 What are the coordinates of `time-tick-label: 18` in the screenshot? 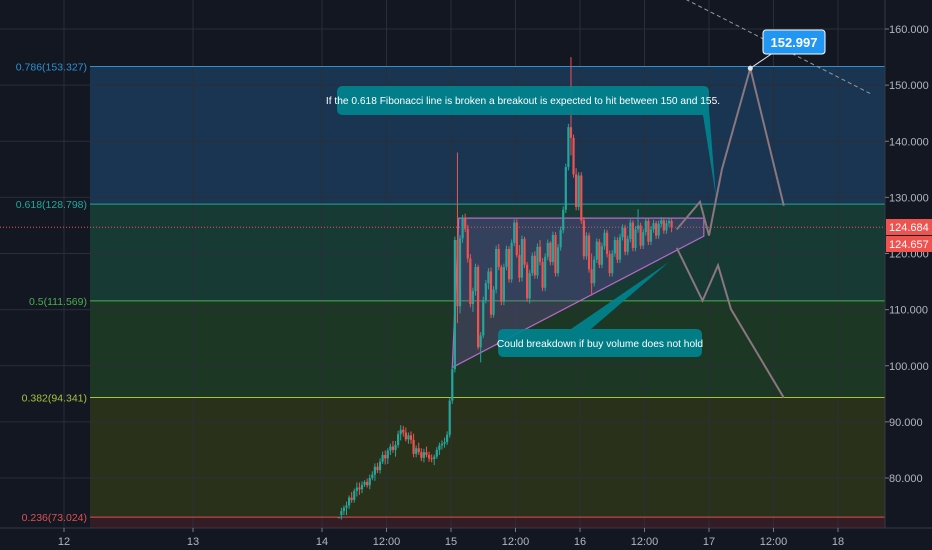 It's located at (838, 542).